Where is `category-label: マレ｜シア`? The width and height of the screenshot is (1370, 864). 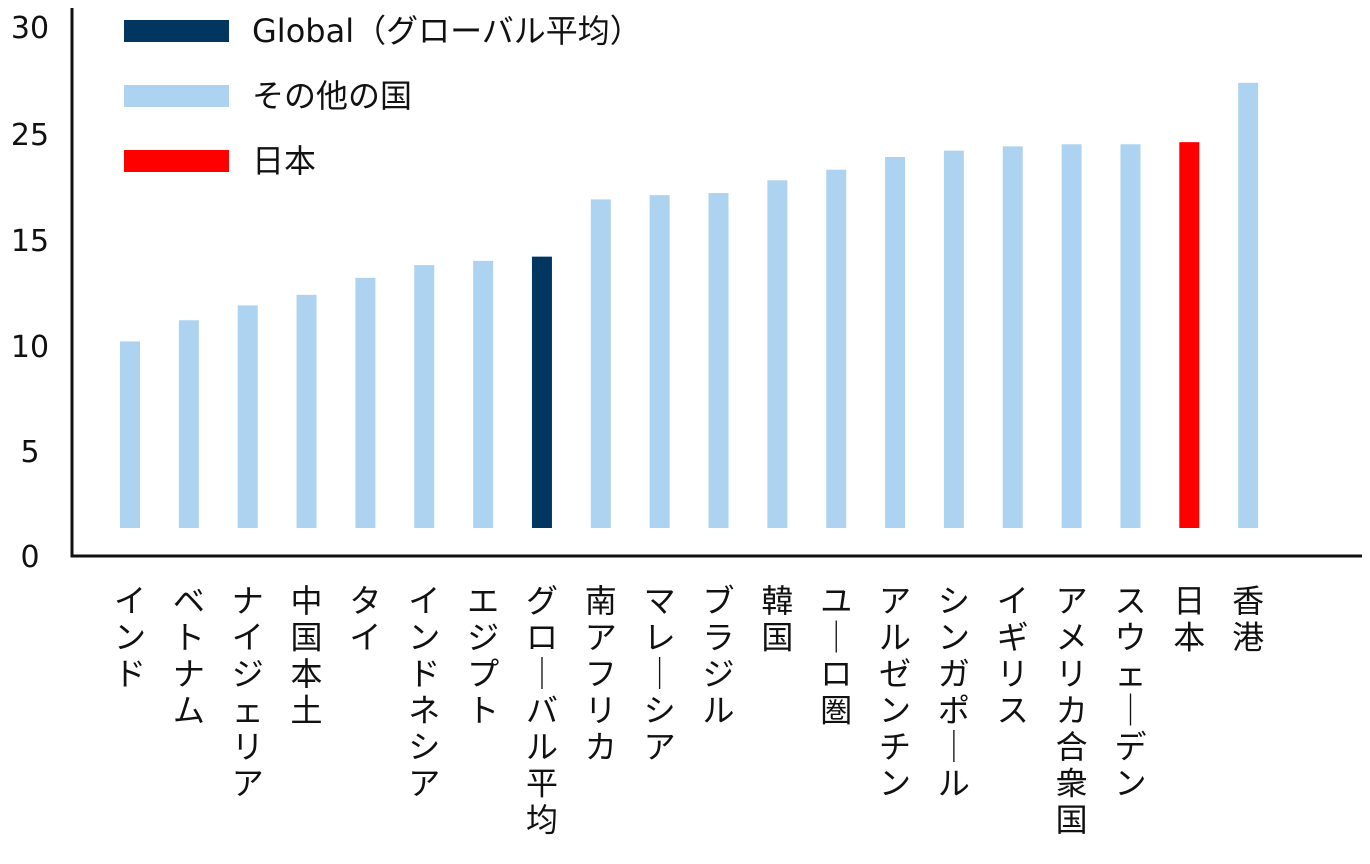 category-label: マレ｜シア is located at coordinates (660, 674).